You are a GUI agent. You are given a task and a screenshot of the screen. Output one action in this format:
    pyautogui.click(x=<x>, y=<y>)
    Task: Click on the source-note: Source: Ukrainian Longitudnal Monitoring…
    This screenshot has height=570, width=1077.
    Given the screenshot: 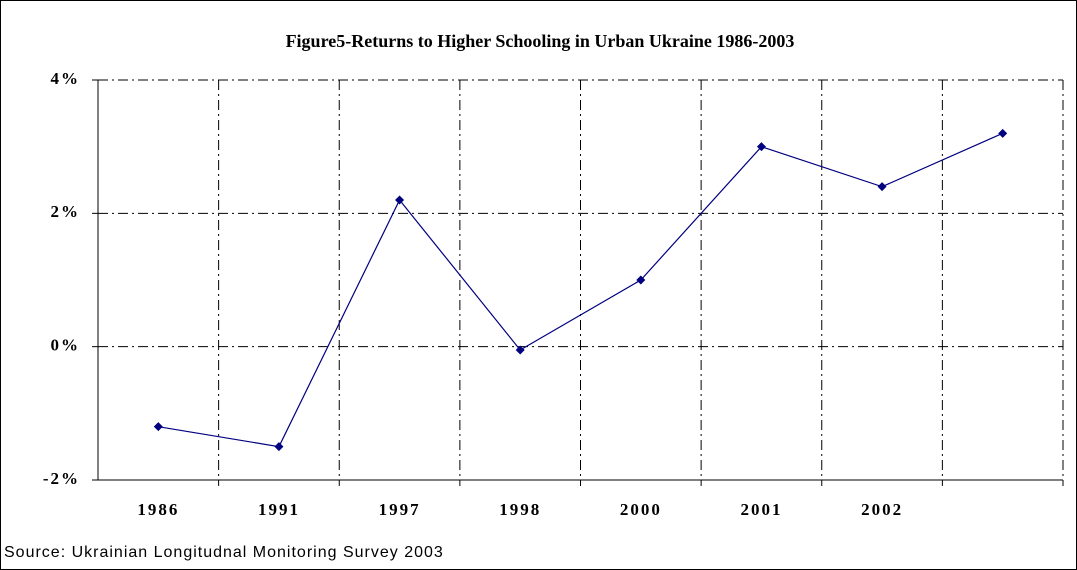 What is the action you would take?
    pyautogui.click(x=224, y=552)
    